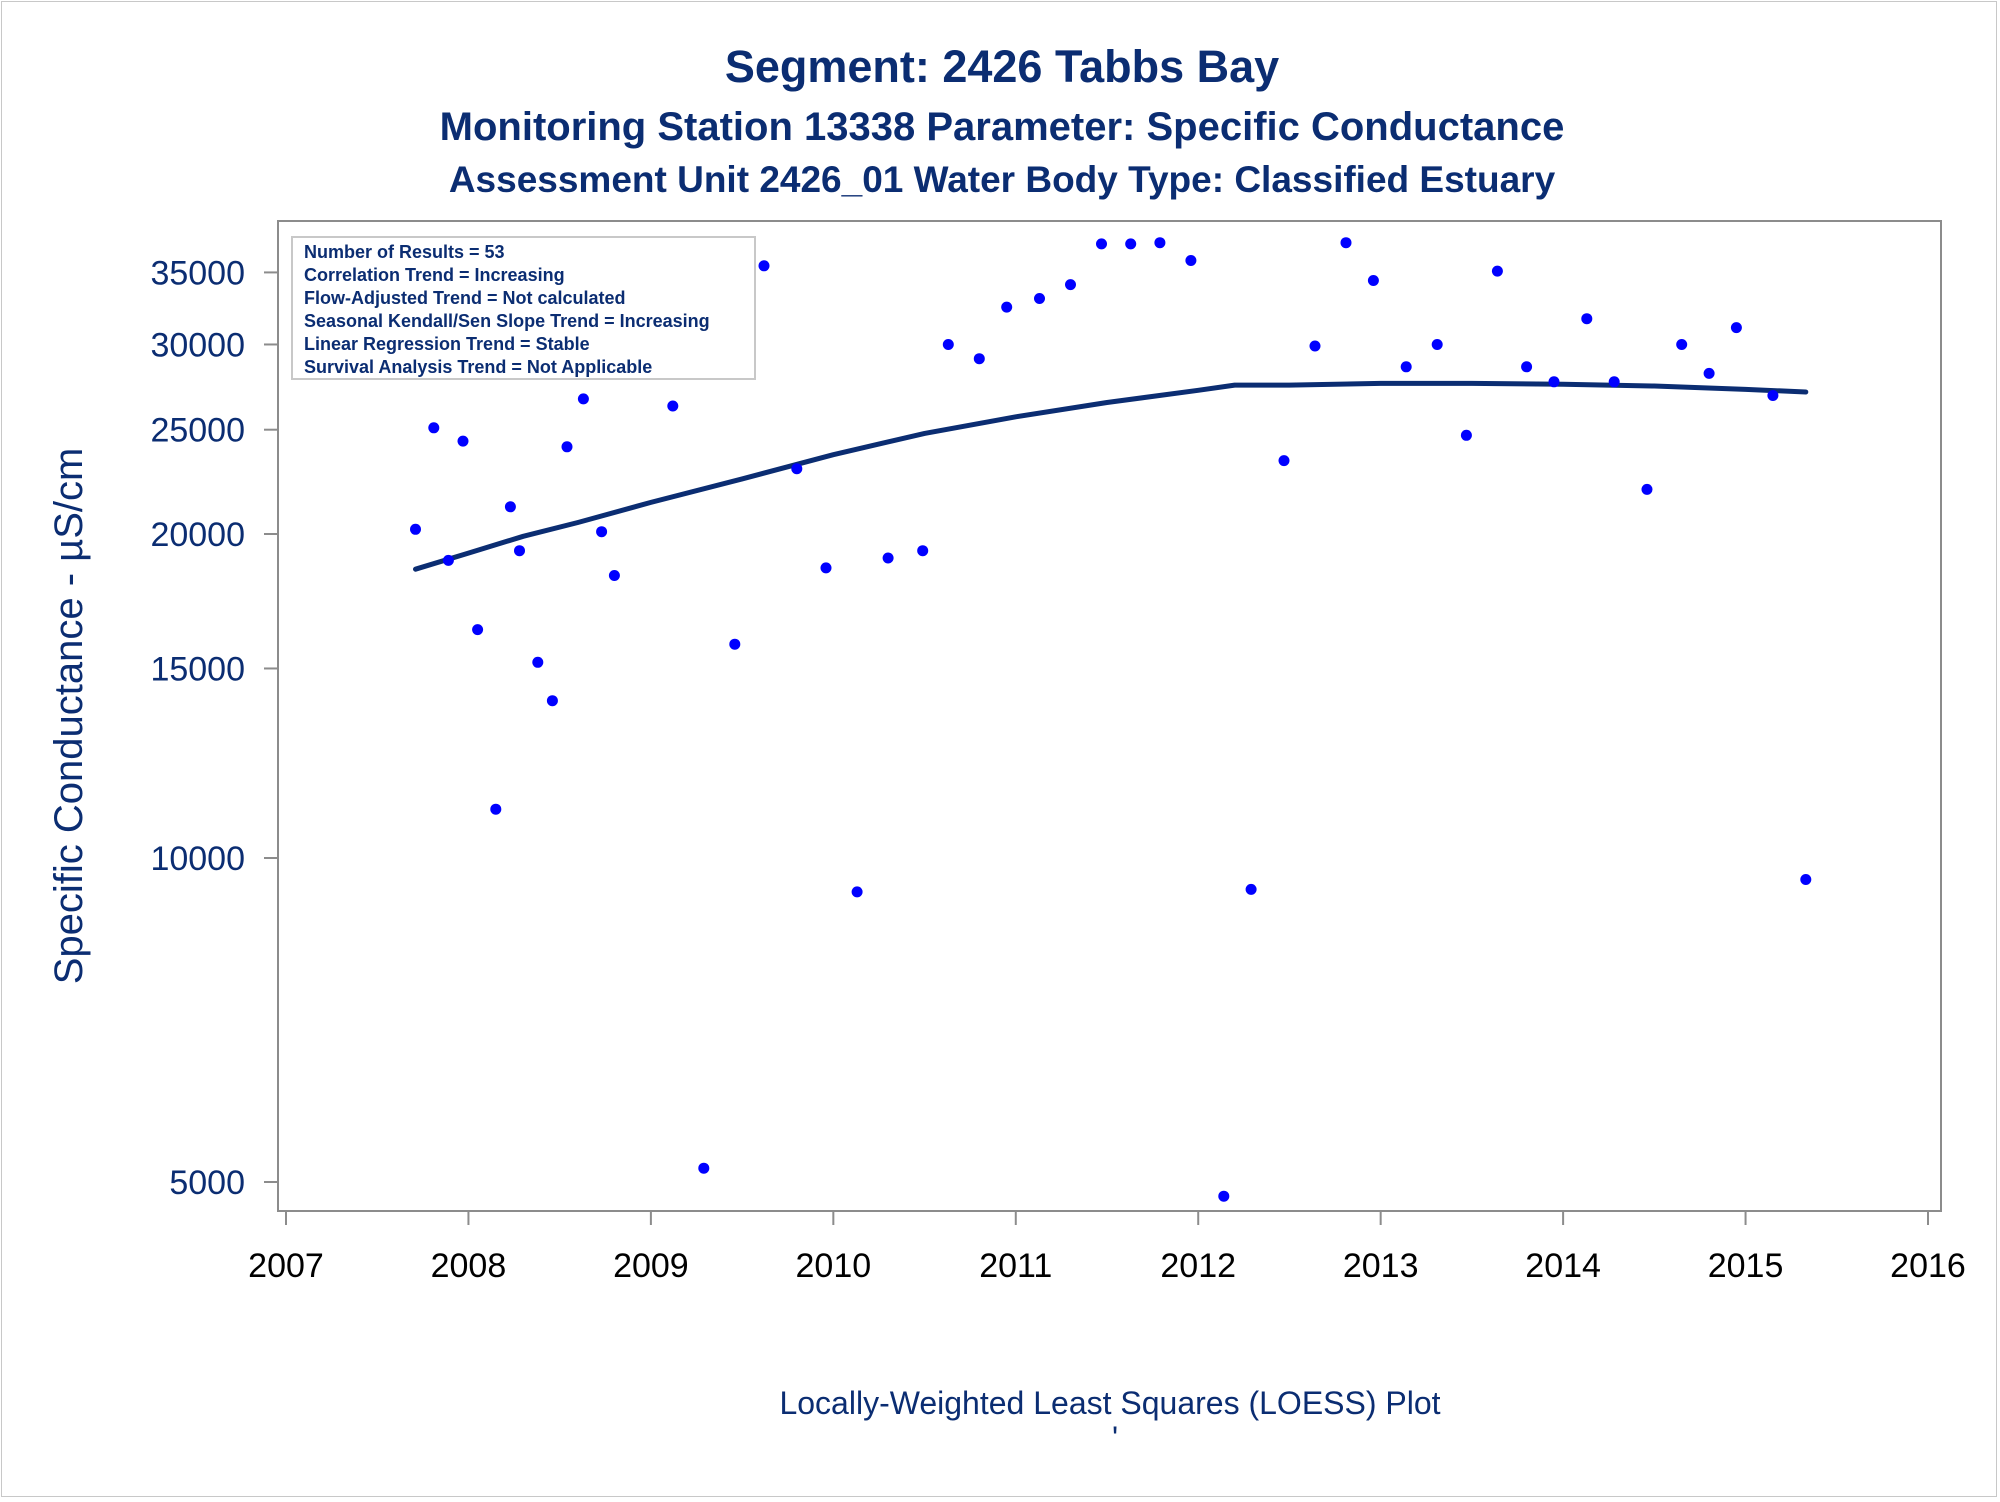 This screenshot has height=1502, width=2000. Describe the element at coordinates (1746, 1266) in the screenshot. I see `x-tick-label: 2015` at that location.